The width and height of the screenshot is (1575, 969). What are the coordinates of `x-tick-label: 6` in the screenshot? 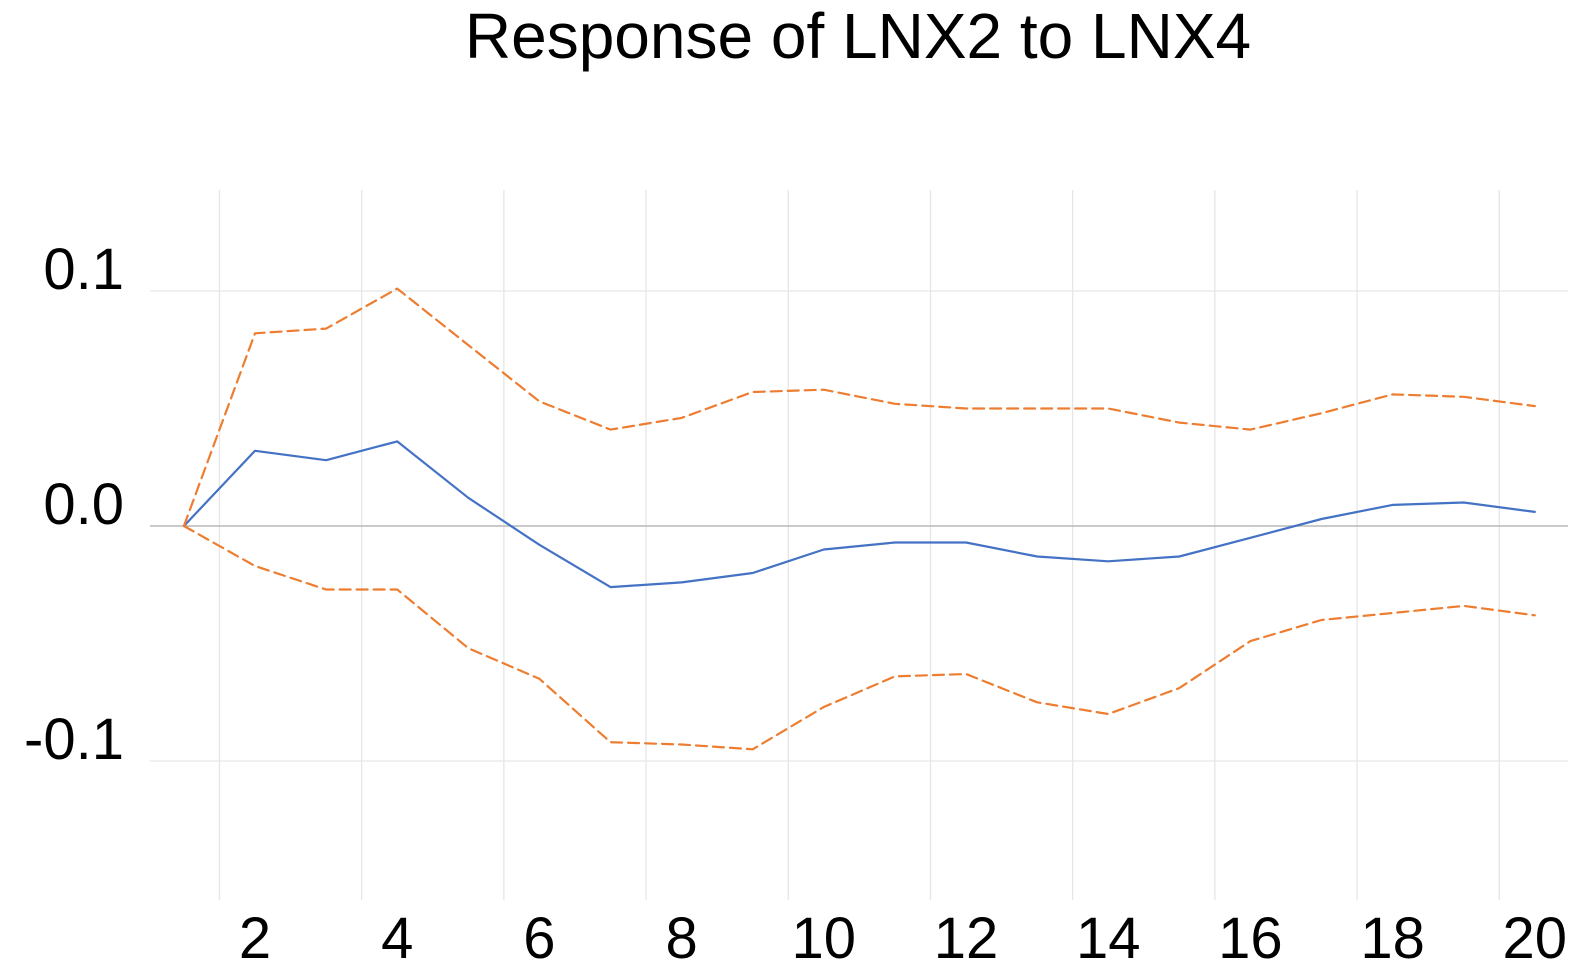 It's located at (539, 937).